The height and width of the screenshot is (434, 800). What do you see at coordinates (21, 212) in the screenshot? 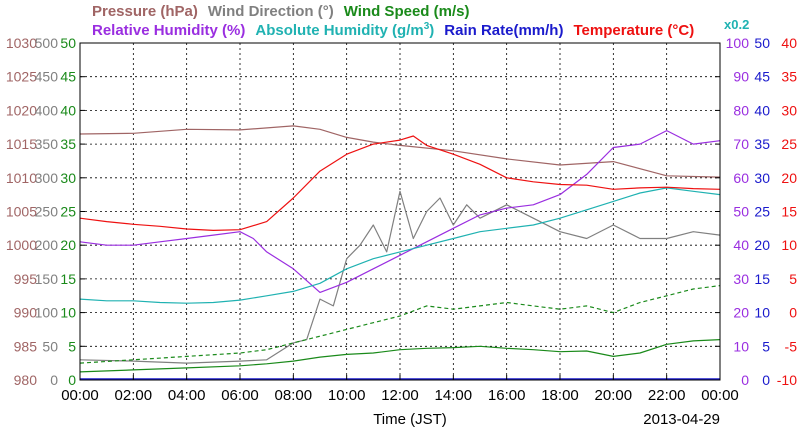
I see `pressure-tick-label: 1005` at bounding box center [21, 212].